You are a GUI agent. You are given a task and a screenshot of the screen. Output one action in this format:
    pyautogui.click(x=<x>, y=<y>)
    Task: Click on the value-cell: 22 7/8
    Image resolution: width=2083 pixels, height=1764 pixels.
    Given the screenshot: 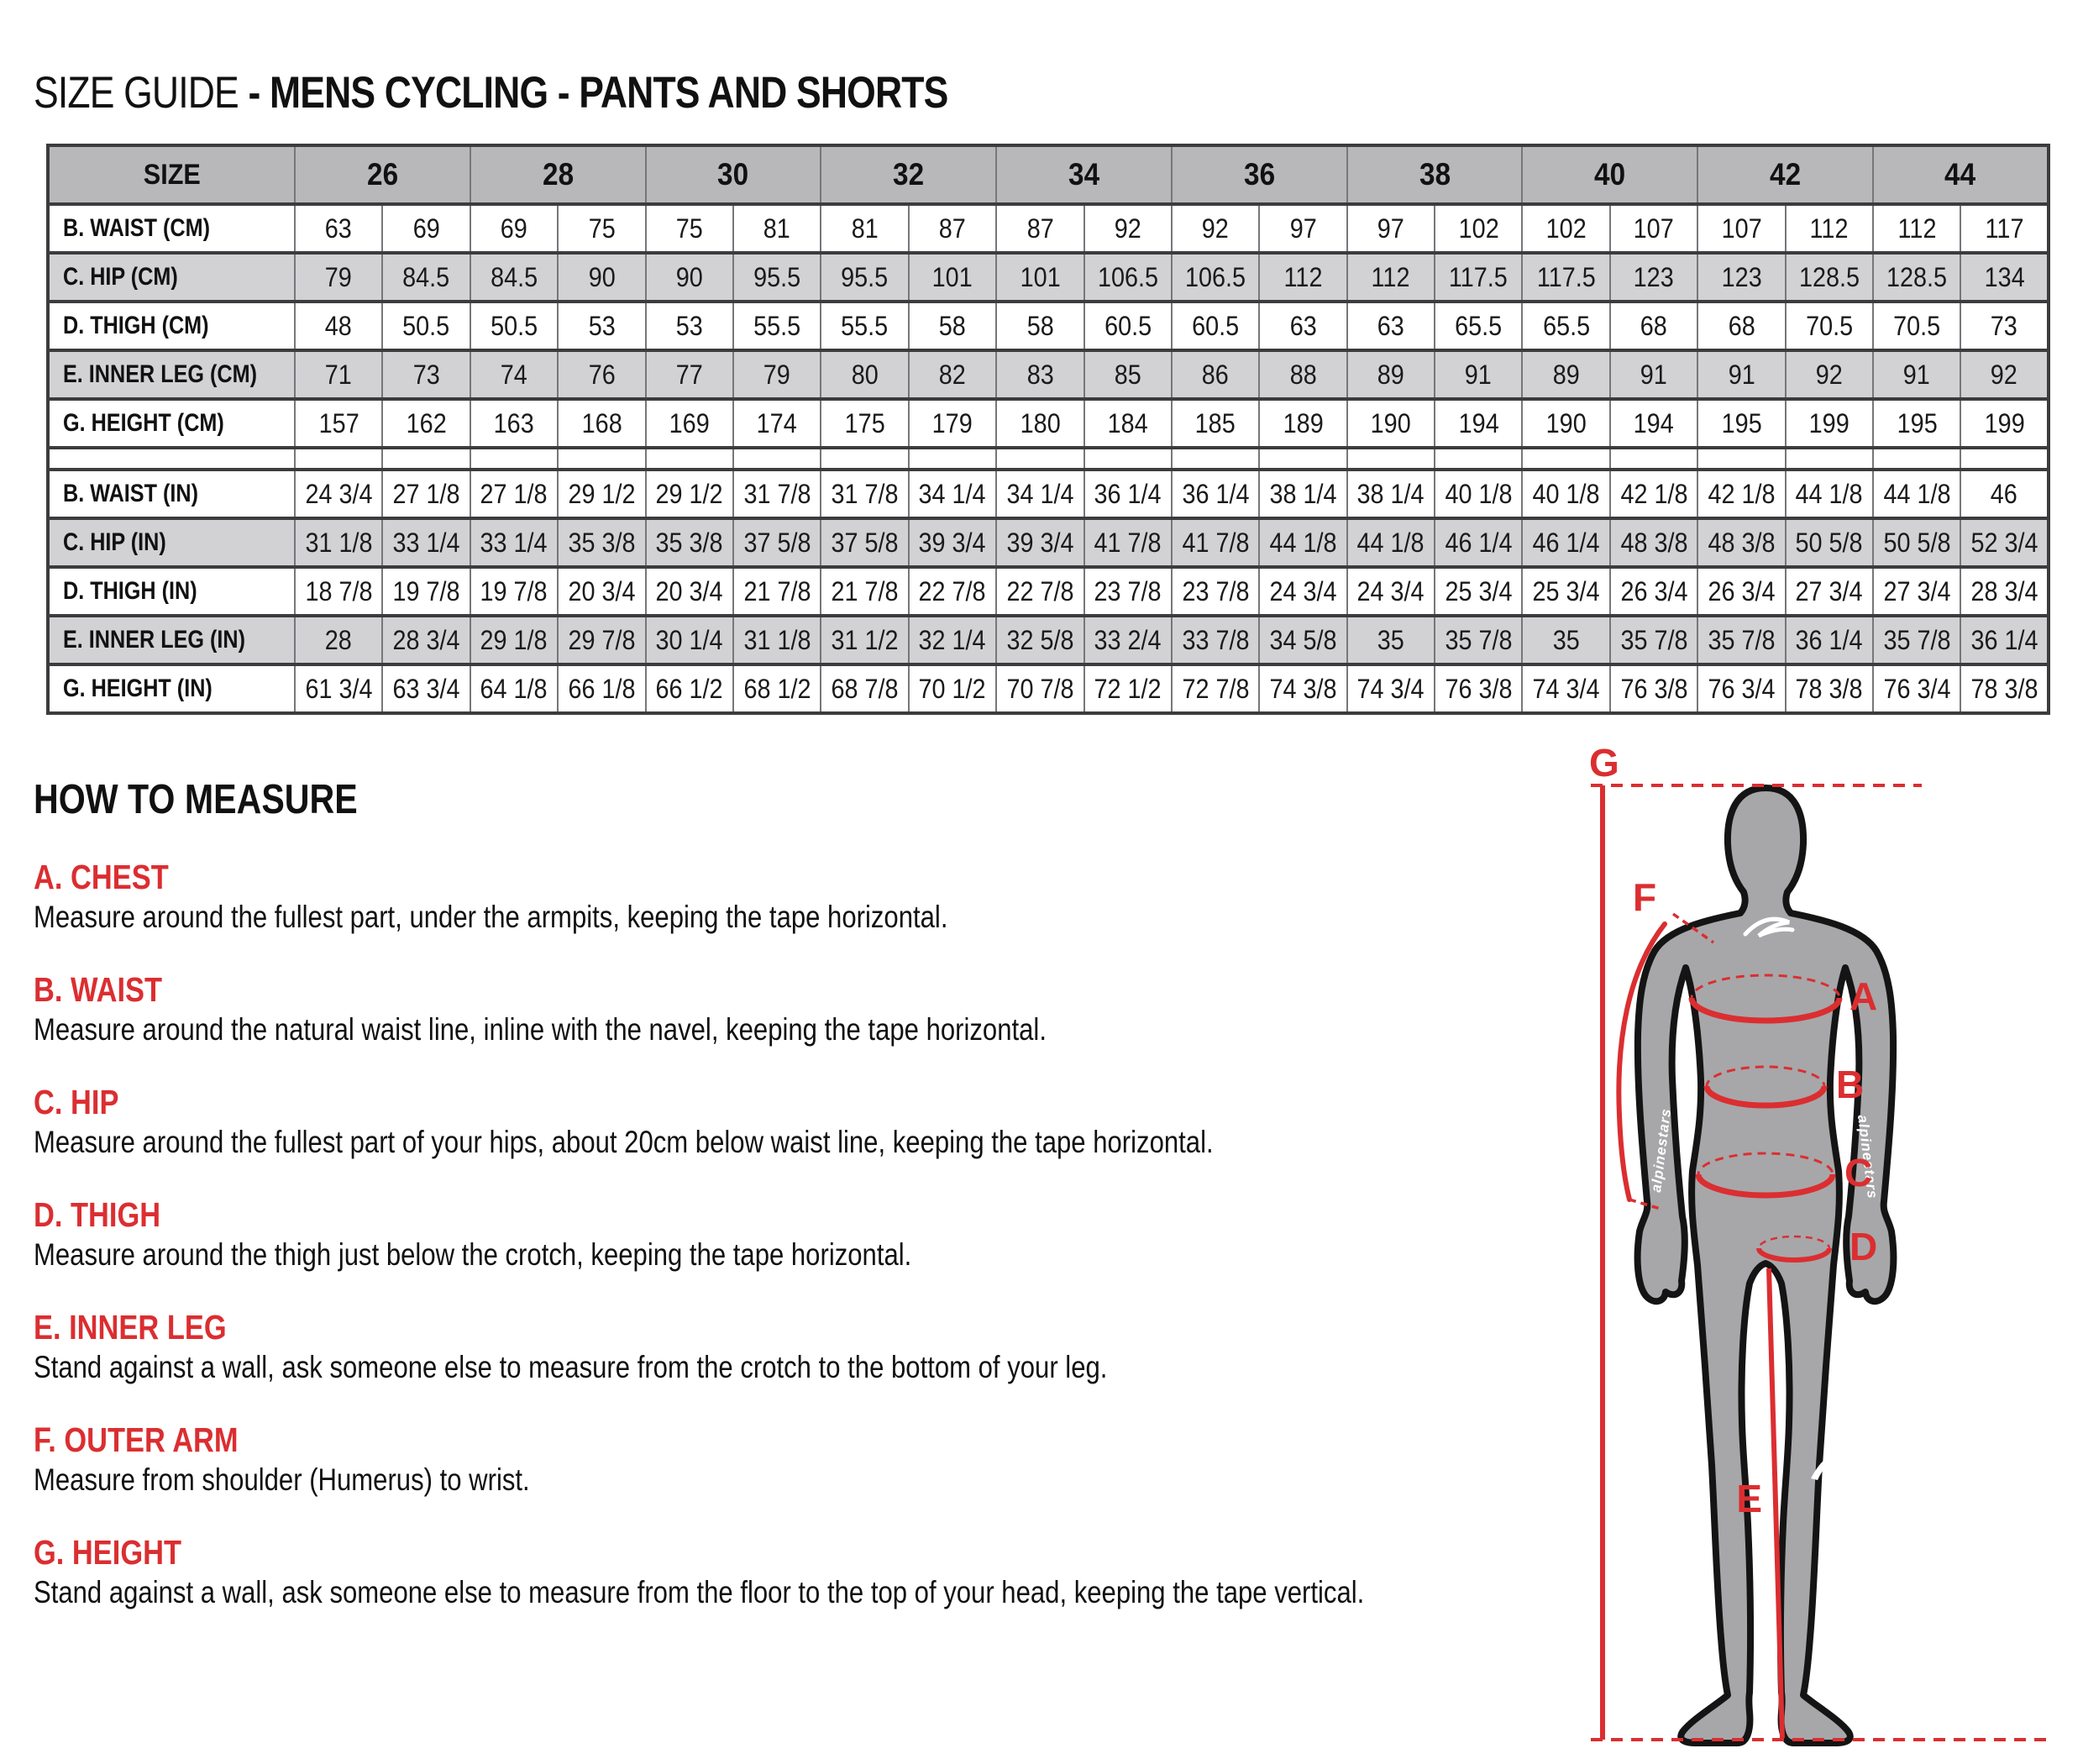 What is the action you would take?
    pyautogui.click(x=952, y=591)
    